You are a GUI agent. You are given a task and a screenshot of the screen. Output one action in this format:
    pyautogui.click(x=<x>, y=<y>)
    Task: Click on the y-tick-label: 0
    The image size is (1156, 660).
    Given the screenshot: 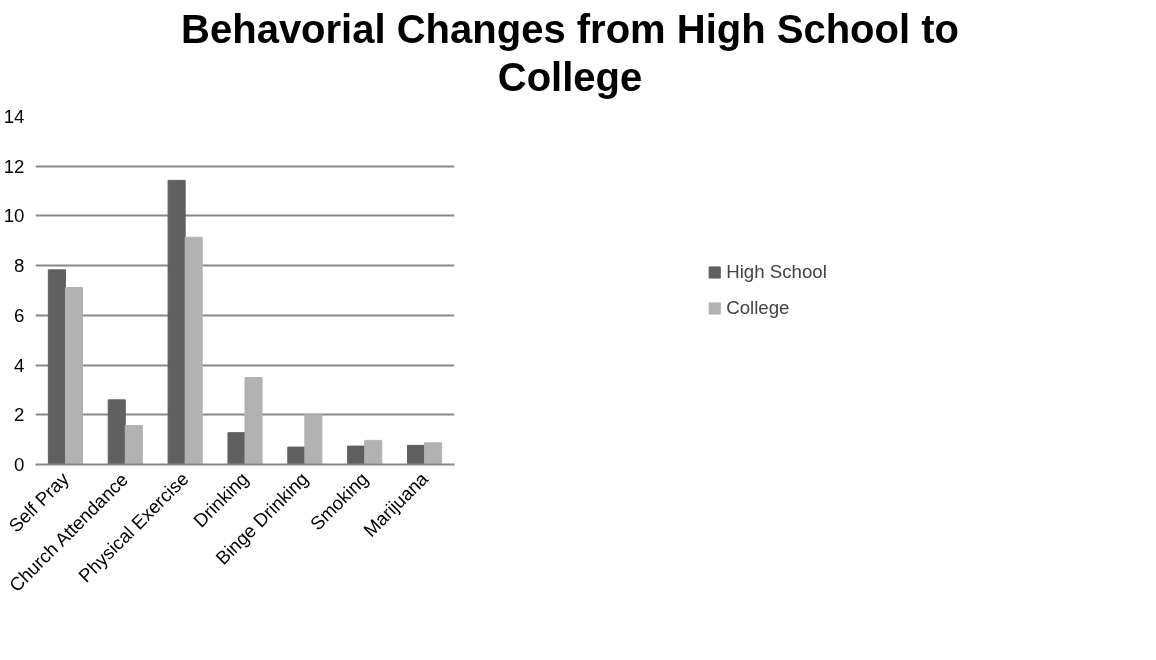 What is the action you would take?
    pyautogui.click(x=19, y=464)
    